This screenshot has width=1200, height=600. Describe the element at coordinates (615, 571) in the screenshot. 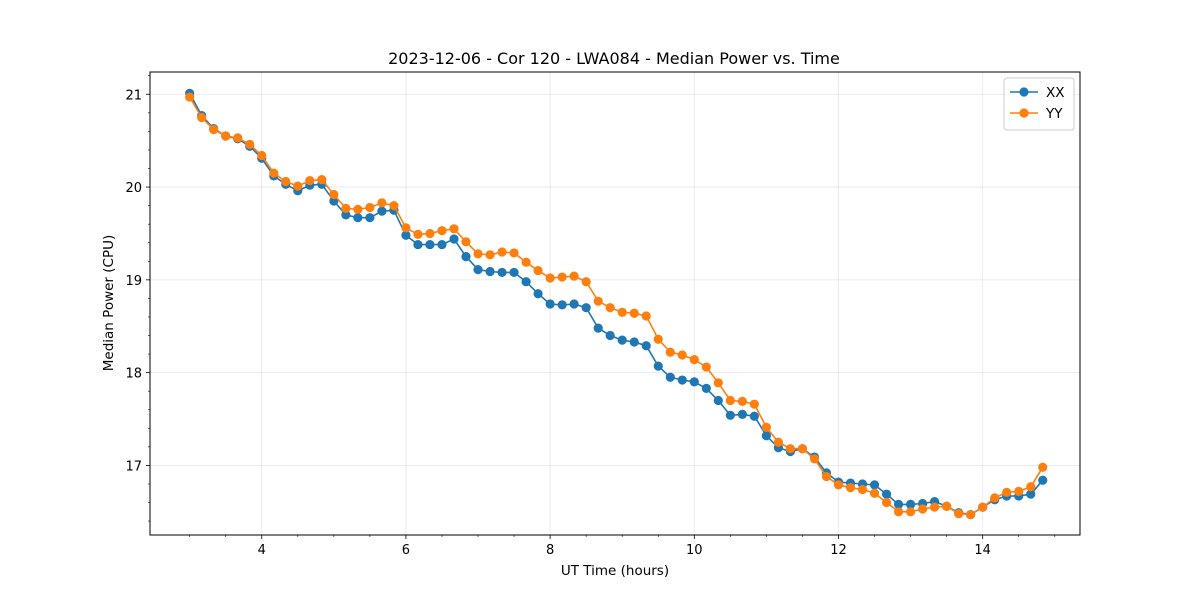

I see `x-axis-label: UT Time (hours)` at that location.